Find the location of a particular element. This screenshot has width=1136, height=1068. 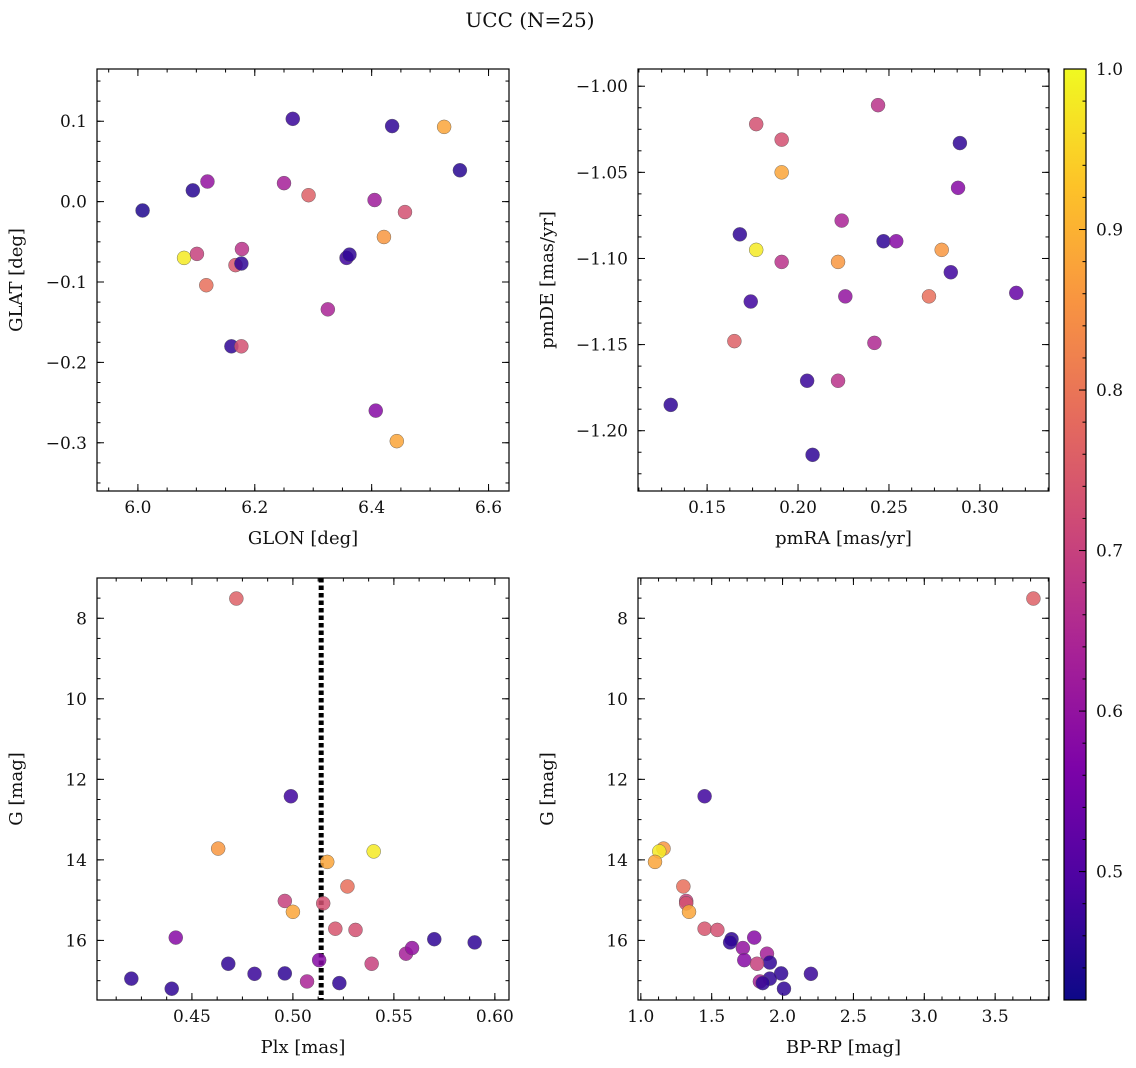

y-axis-label: pmDE [mas/yr] is located at coordinates (547, 280).